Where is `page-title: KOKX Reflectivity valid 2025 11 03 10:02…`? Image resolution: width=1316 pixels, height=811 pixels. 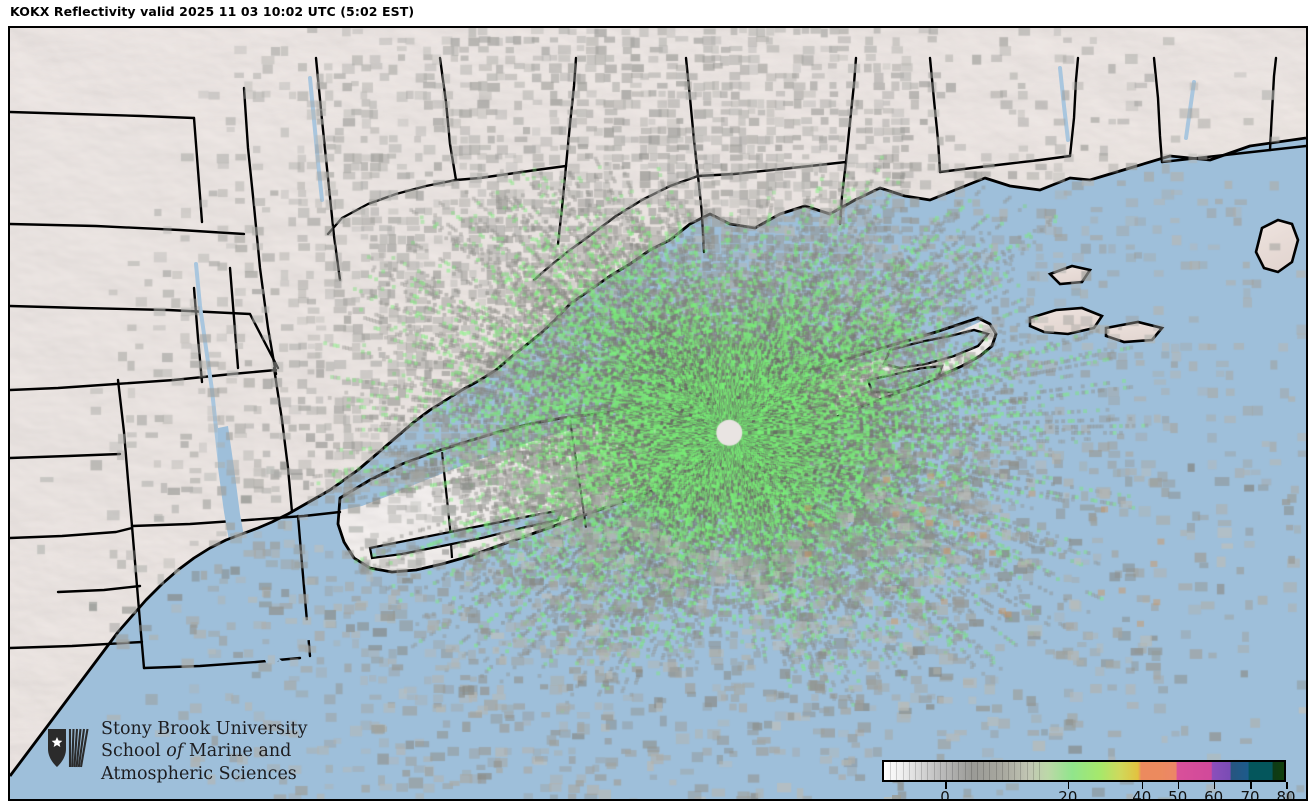 page-title: KOKX Reflectivity valid 2025 11 03 10:02… is located at coordinates (212, 11).